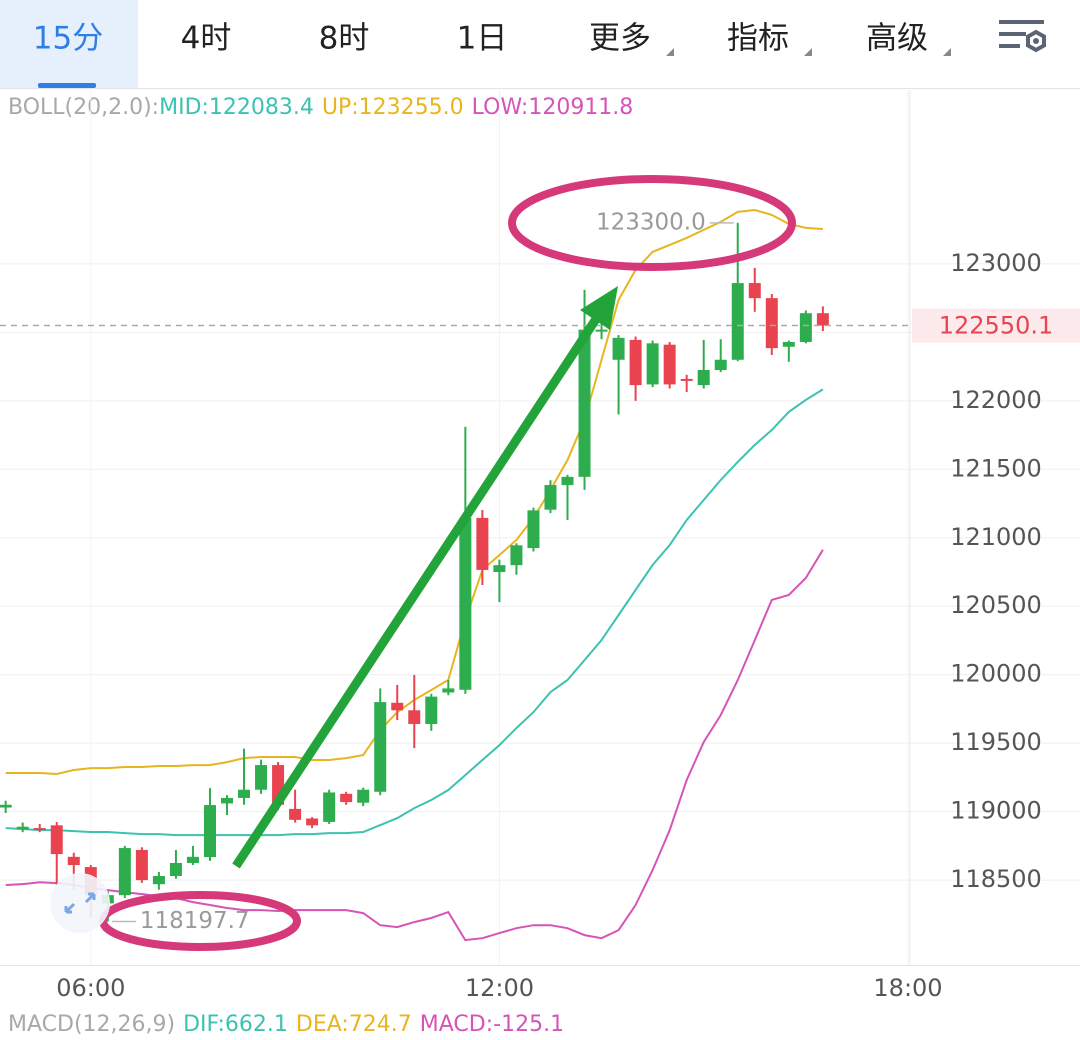 The height and width of the screenshot is (1040, 1080). What do you see at coordinates (354, 1024) in the screenshot?
I see `macd-legend-entry: DEA:724.7` at bounding box center [354, 1024].